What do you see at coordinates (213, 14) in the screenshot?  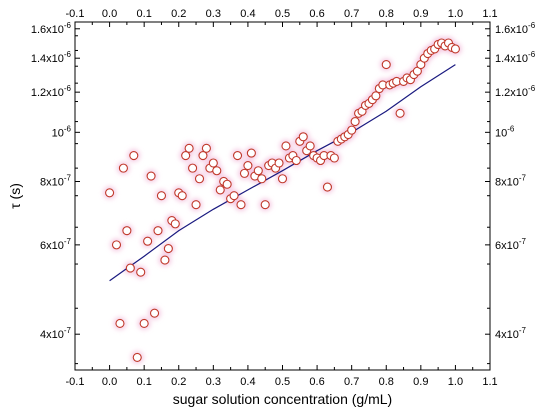 I see `x-tick-label-top: 0.3` at bounding box center [213, 14].